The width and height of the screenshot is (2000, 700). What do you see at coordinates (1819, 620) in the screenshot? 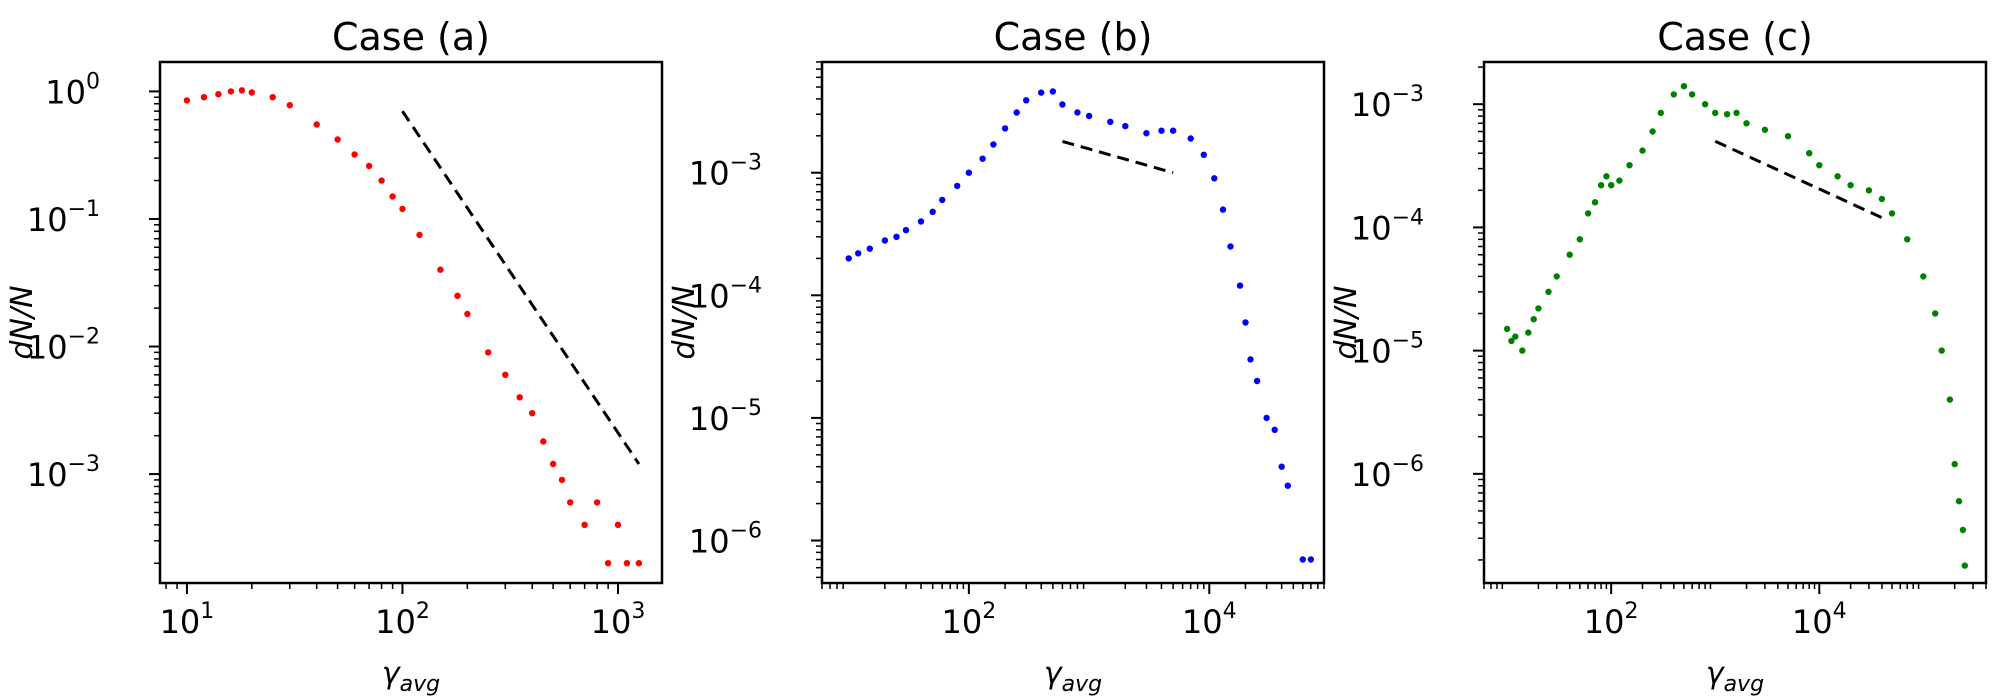
I see `x-tick-label: 10⁴` at bounding box center [1819, 620].